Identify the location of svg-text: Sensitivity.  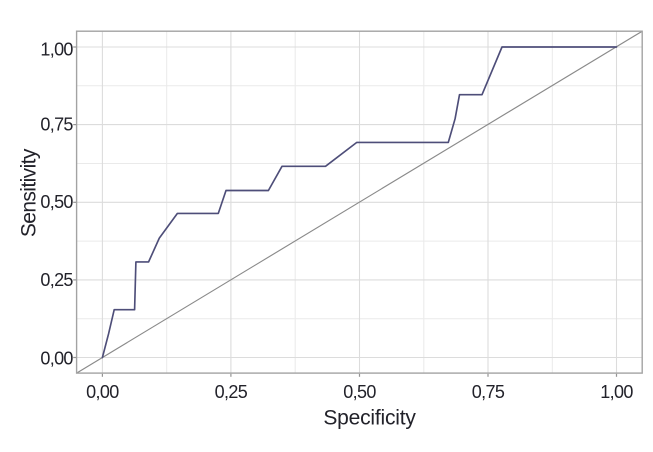
(29, 192).